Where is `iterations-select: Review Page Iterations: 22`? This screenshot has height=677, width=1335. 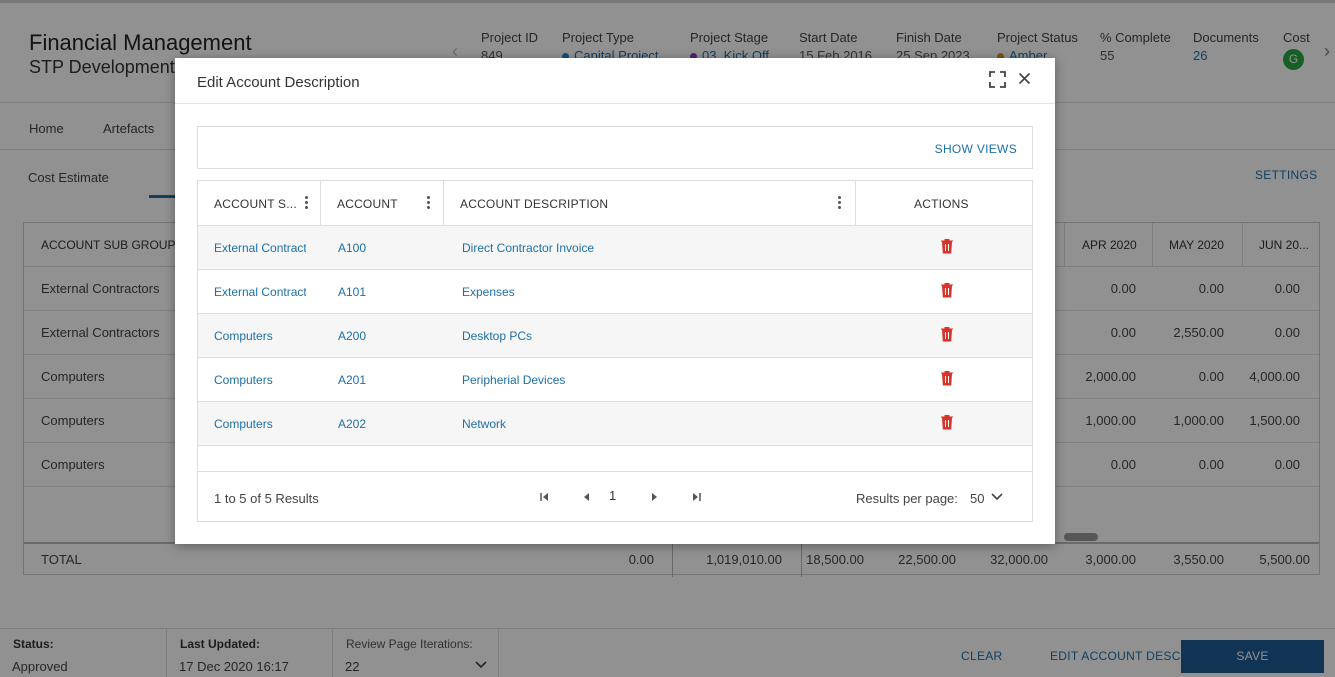 iterations-select: Review Page Iterations: 22 is located at coordinates (416, 653).